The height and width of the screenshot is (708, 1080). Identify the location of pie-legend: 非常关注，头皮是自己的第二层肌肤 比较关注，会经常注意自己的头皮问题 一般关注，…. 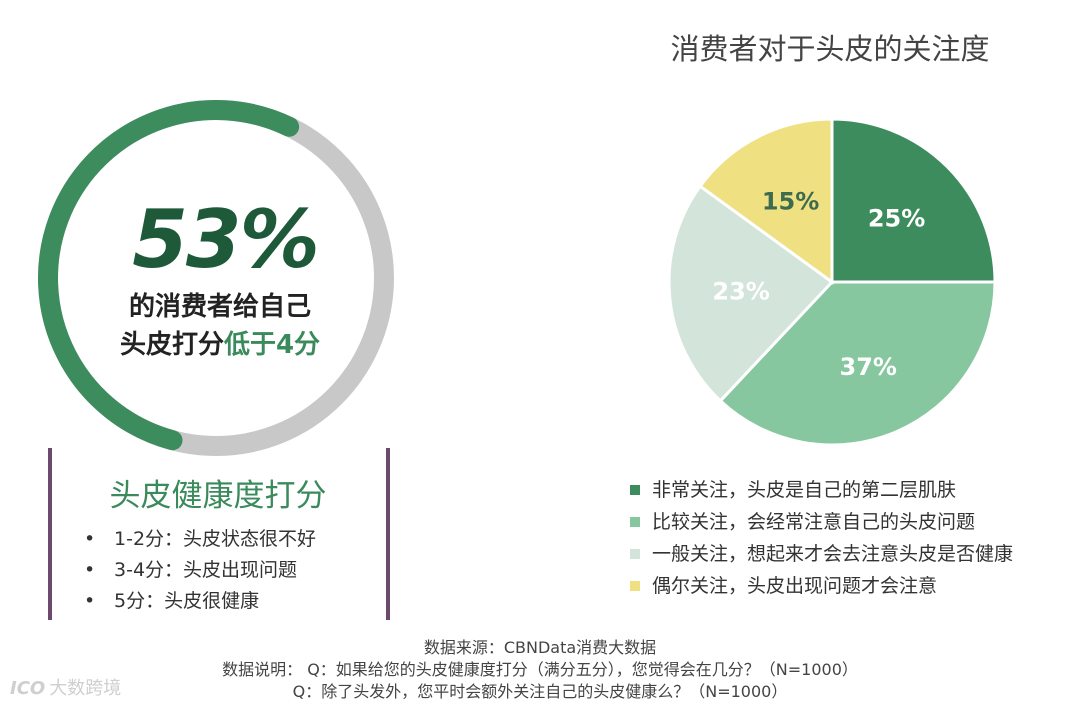
(821, 538).